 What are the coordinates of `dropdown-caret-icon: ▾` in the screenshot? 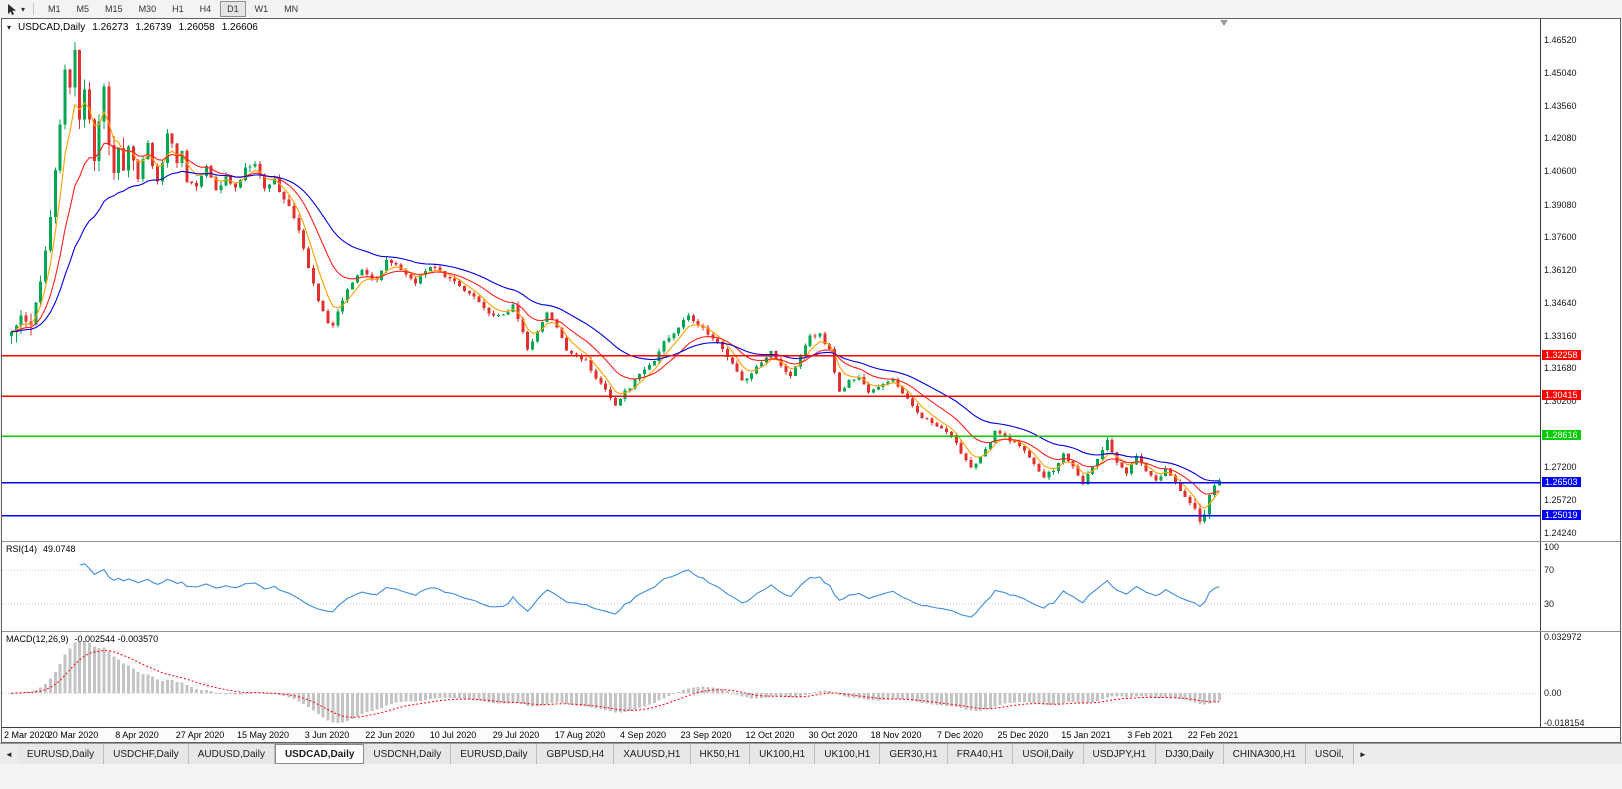 It's located at (23, 9).